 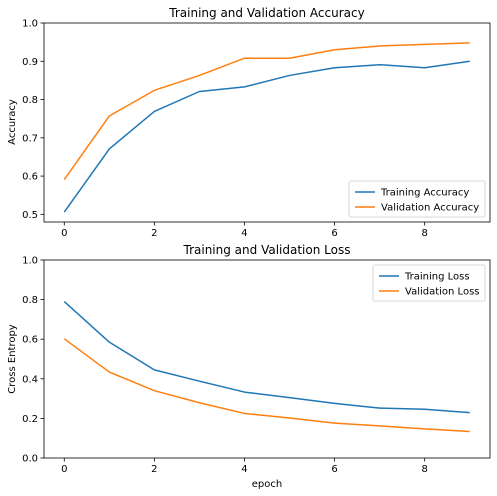 I want to click on accuracy-x-tick-label: 6, so click(x=334, y=233).